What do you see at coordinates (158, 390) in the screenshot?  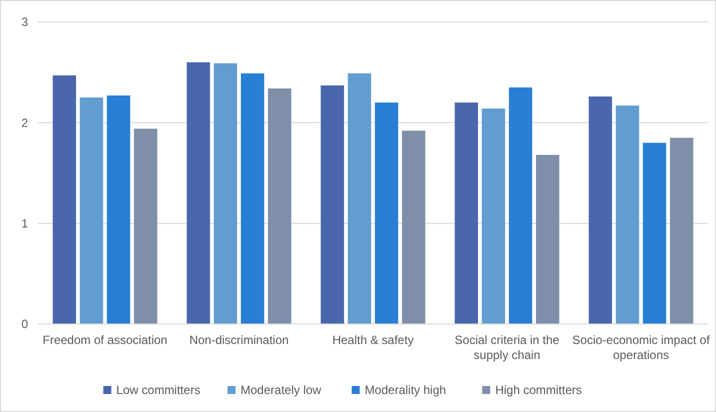 I see `legend-label: Low committers` at bounding box center [158, 390].